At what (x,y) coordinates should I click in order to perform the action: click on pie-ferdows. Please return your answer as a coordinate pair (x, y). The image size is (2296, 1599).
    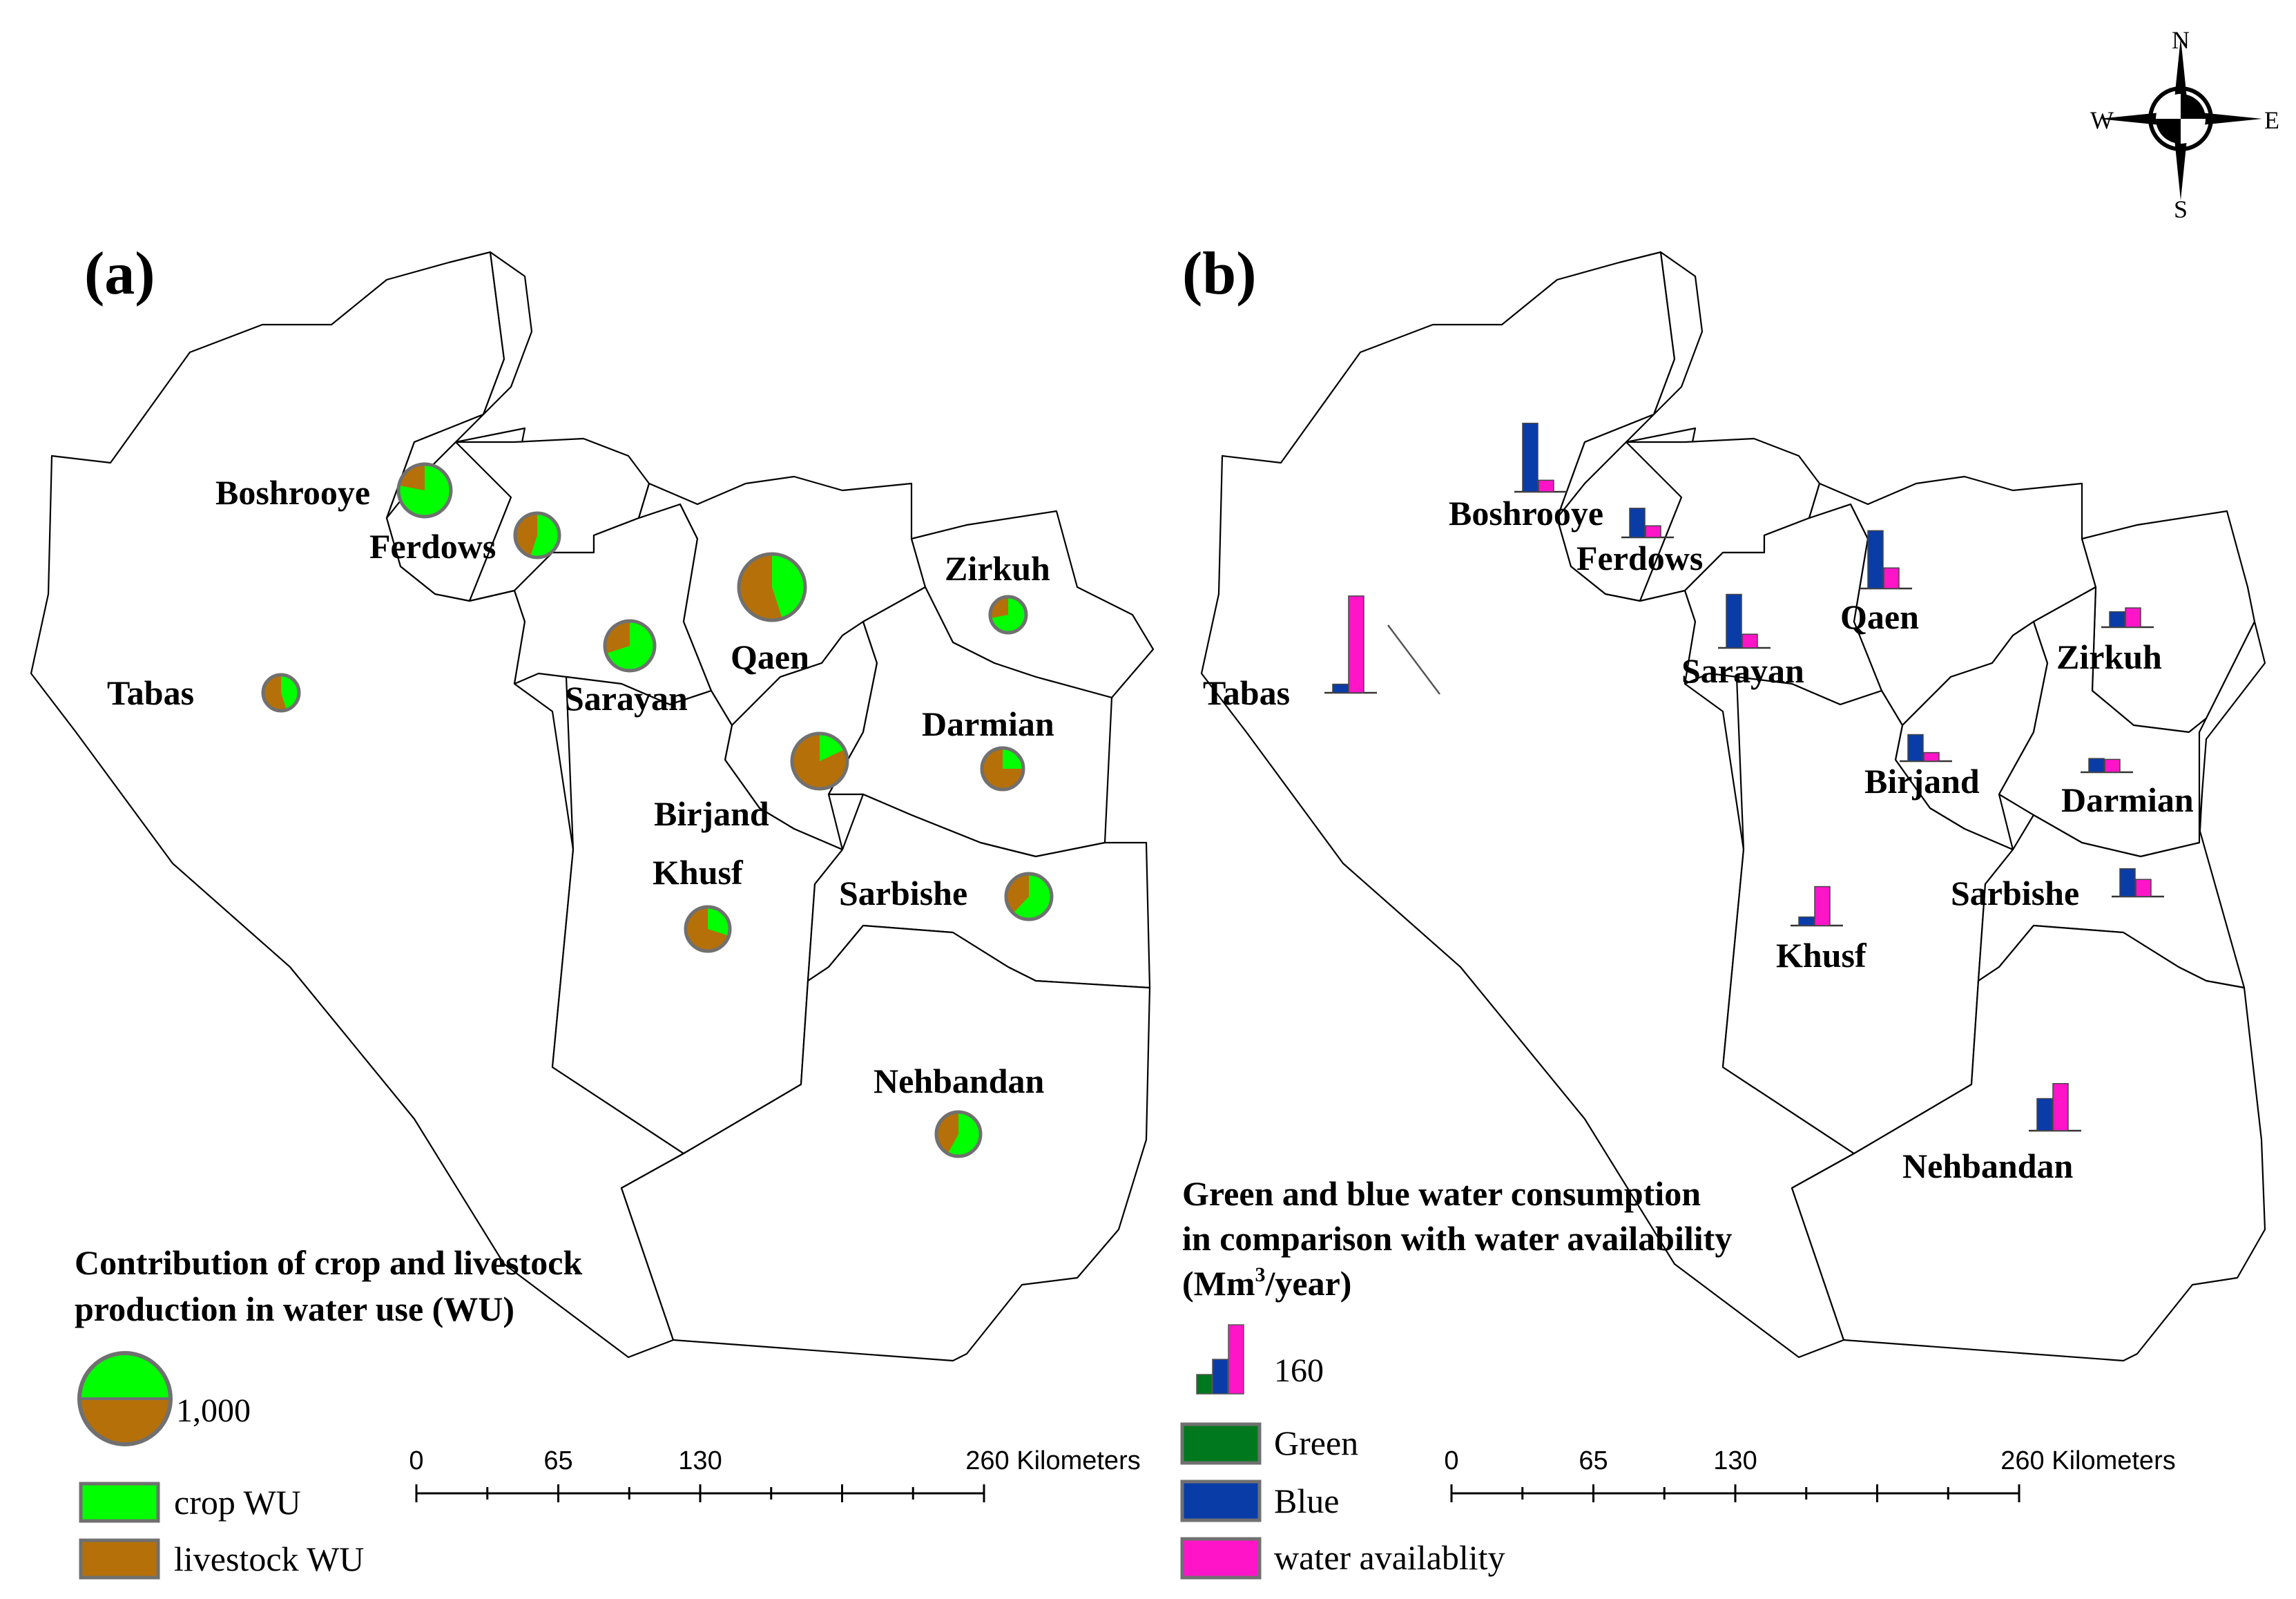
    Looking at the image, I should click on (537, 535).